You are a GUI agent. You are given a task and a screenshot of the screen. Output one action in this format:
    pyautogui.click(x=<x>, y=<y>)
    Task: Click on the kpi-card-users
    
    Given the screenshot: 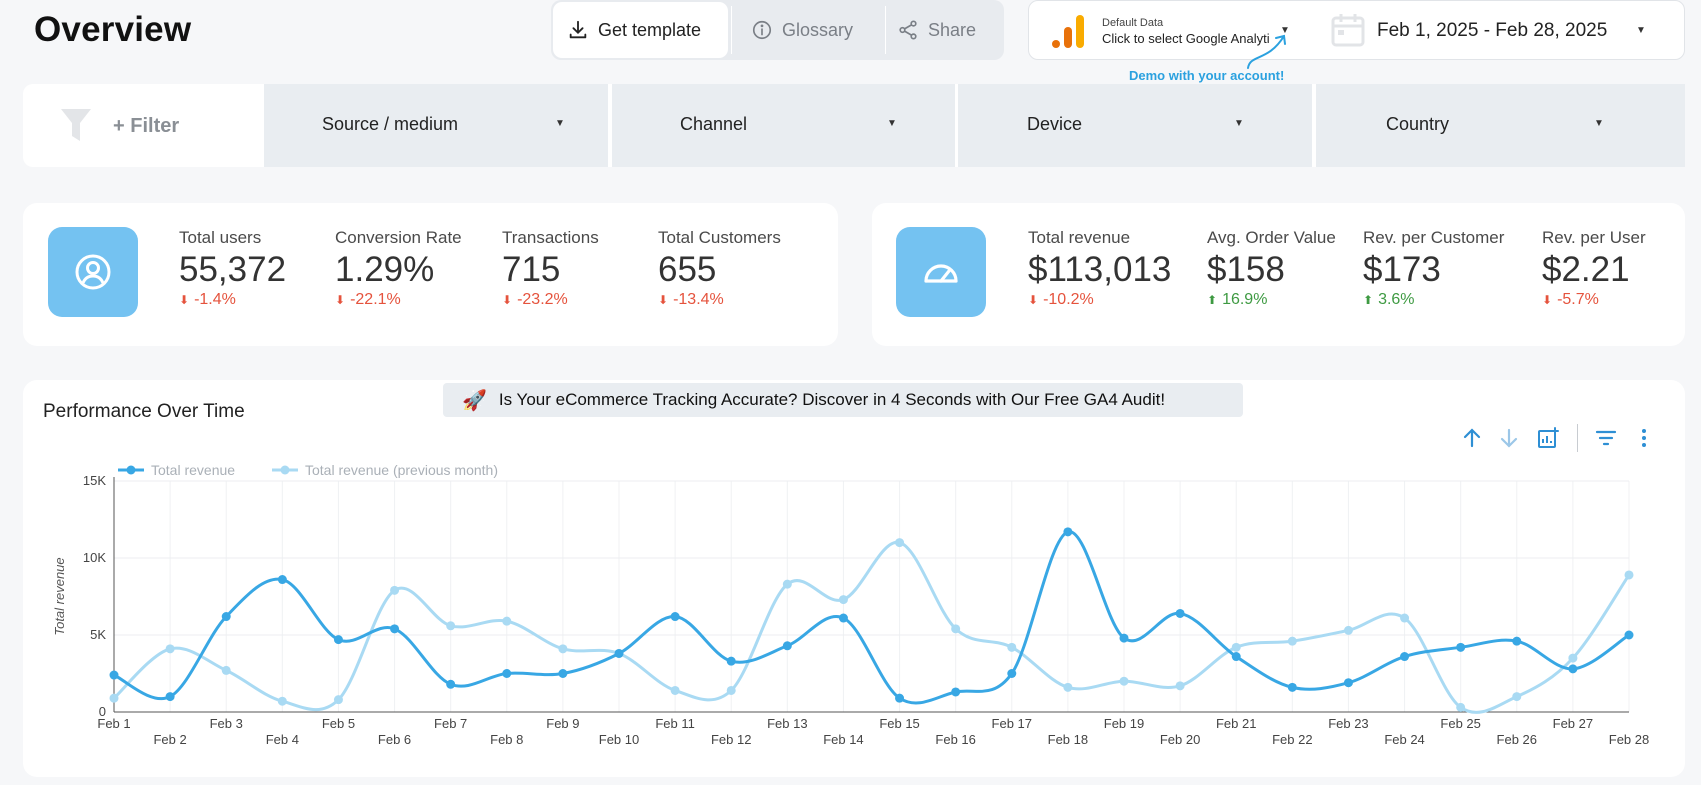 What is the action you would take?
    pyautogui.click(x=430, y=274)
    